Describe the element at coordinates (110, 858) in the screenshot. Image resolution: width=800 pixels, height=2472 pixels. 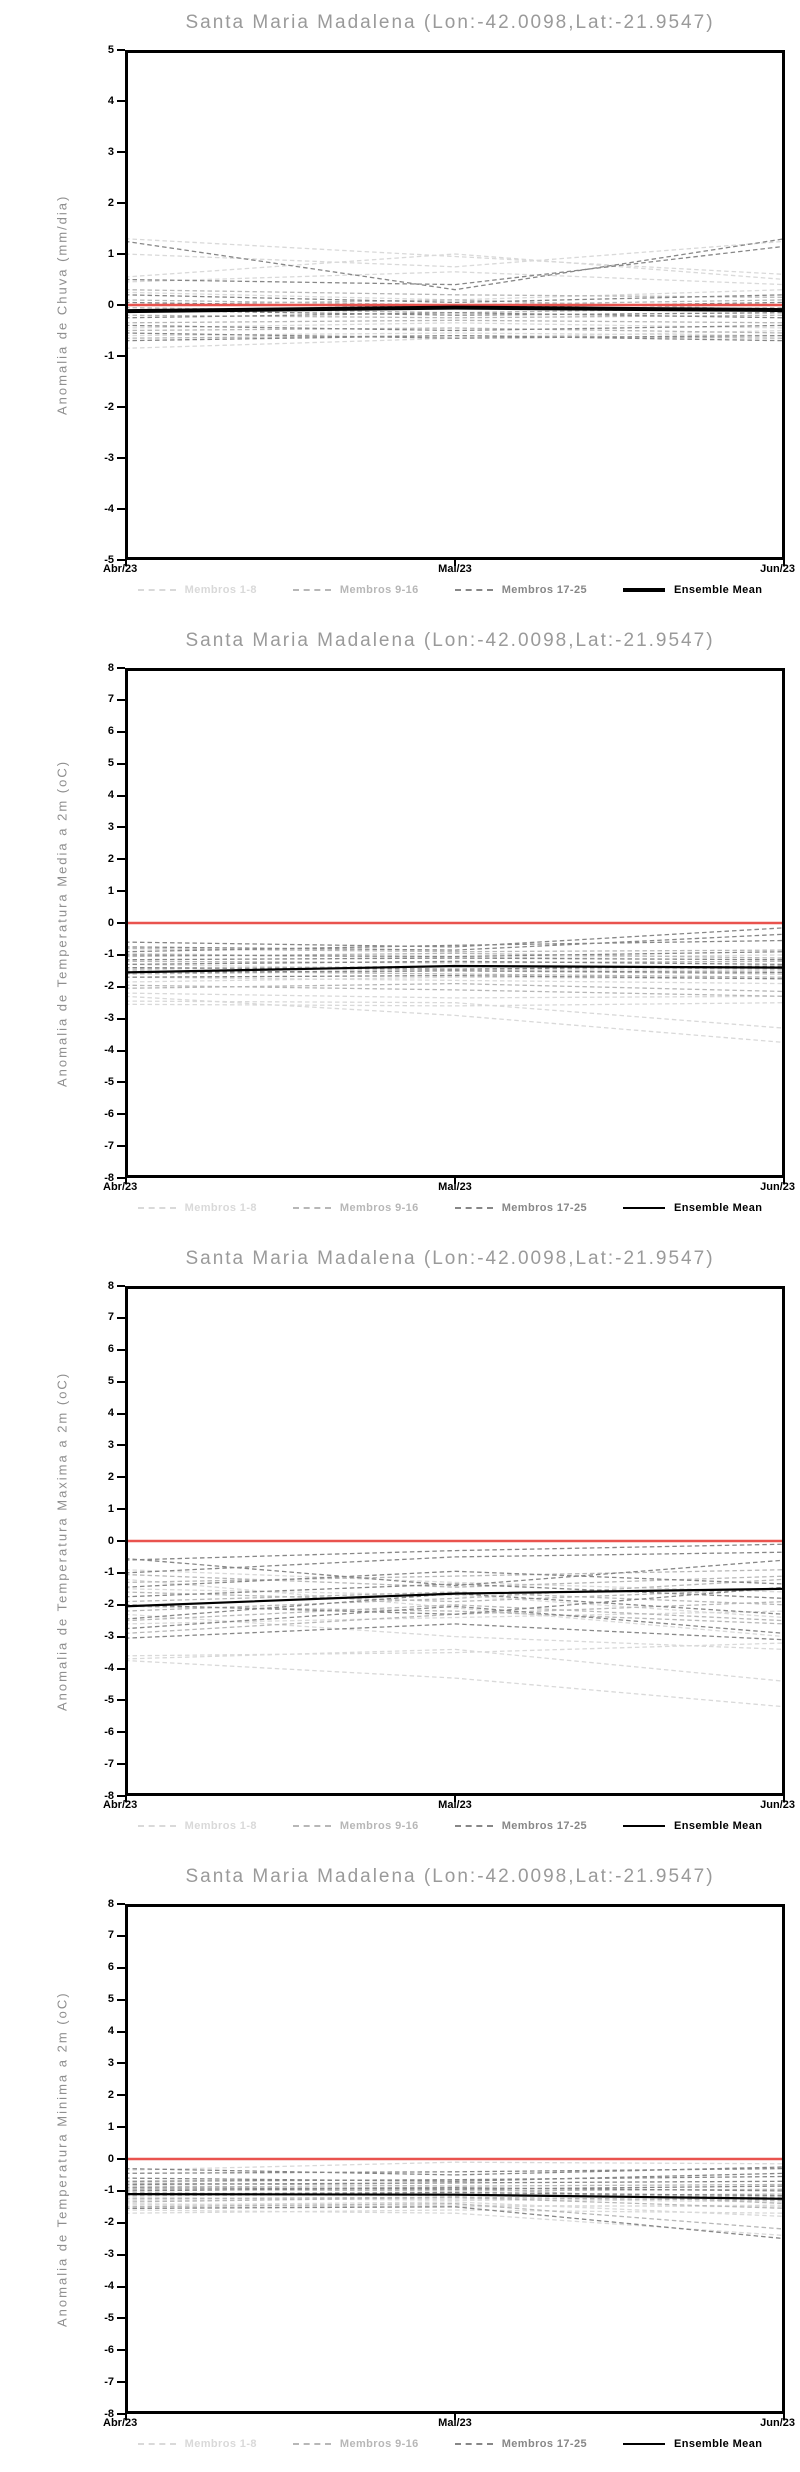
I see `y-tick-label: 2` at that location.